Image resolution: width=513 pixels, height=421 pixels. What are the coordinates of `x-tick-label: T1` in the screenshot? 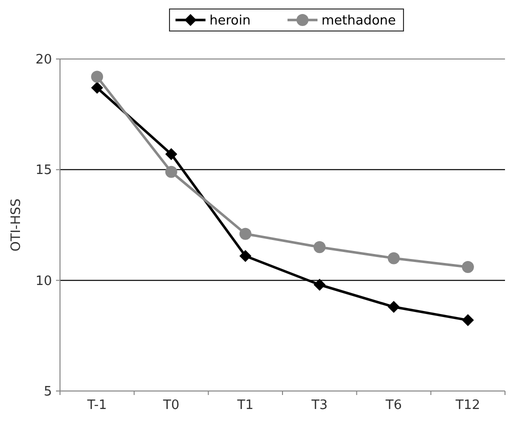 It's located at (245, 405).